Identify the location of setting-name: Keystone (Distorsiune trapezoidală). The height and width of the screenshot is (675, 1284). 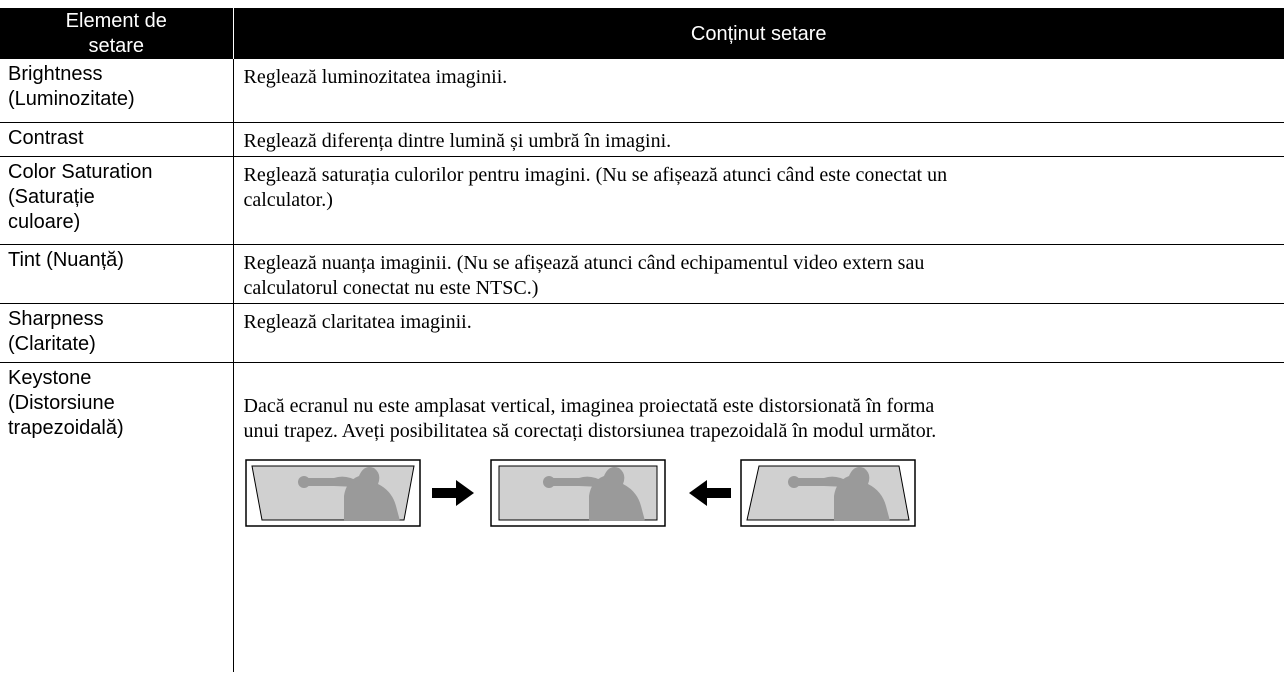
(117, 517).